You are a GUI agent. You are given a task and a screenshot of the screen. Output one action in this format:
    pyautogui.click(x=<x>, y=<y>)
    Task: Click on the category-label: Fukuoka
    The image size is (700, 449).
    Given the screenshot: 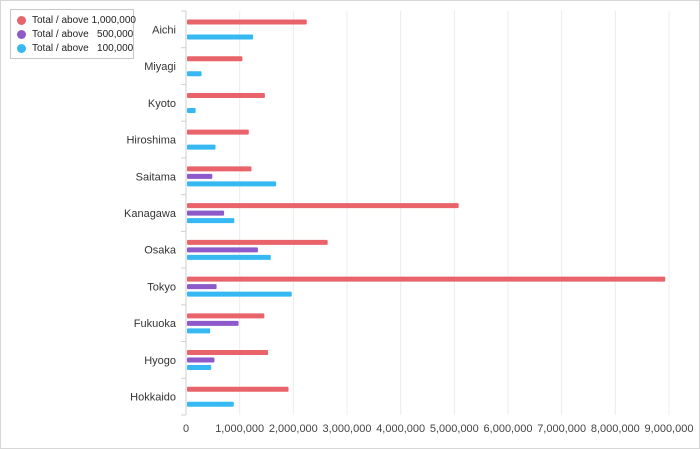 What is the action you would take?
    pyautogui.click(x=155, y=324)
    